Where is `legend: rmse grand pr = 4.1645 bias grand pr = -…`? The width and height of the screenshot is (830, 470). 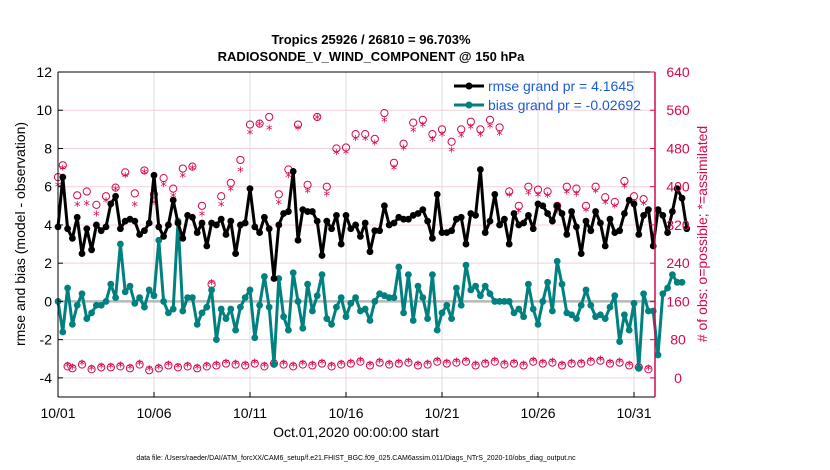 legend: rmse grand pr = 4.1645 bias grand pr = -… is located at coordinates (547, 95).